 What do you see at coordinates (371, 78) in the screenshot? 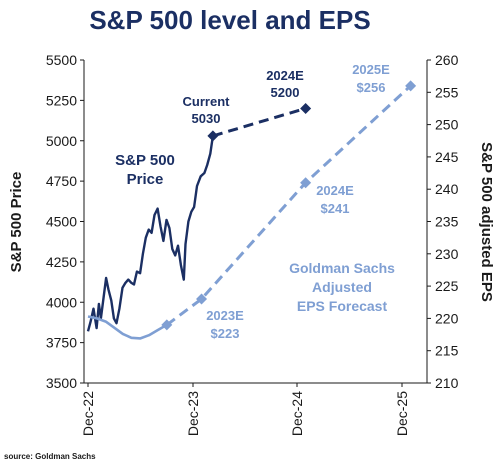
I see `annotation-eps2025: 2025E $256` at bounding box center [371, 78].